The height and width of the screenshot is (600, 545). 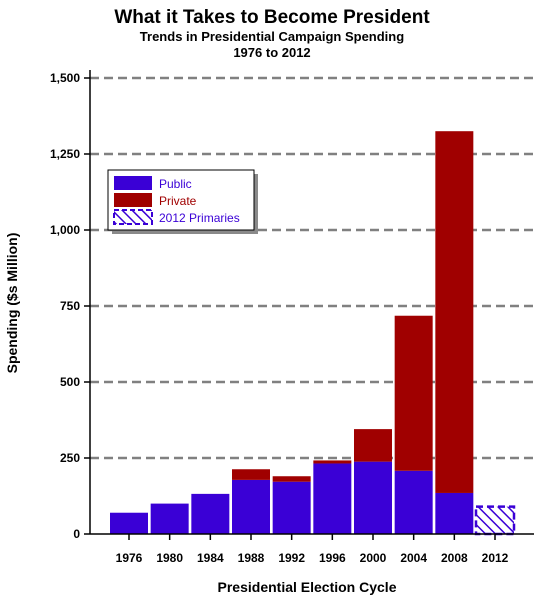 What do you see at coordinates (332, 558) in the screenshot?
I see `x-tick-label: 1996` at bounding box center [332, 558].